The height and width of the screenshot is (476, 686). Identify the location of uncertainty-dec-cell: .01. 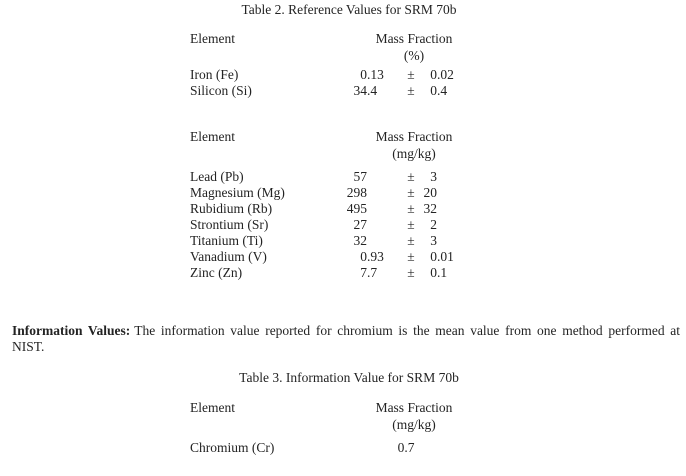
(445, 256).